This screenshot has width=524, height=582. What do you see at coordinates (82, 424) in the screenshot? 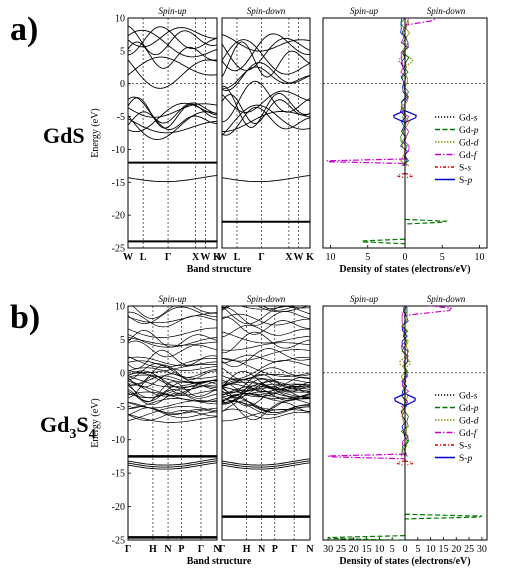
I see `compound-b-mid: S` at bounding box center [82, 424].